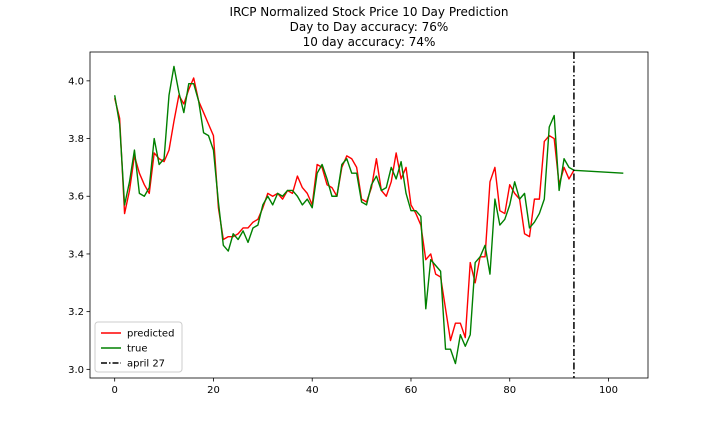  I want to click on x-tick-label-40: 40, so click(312, 390).